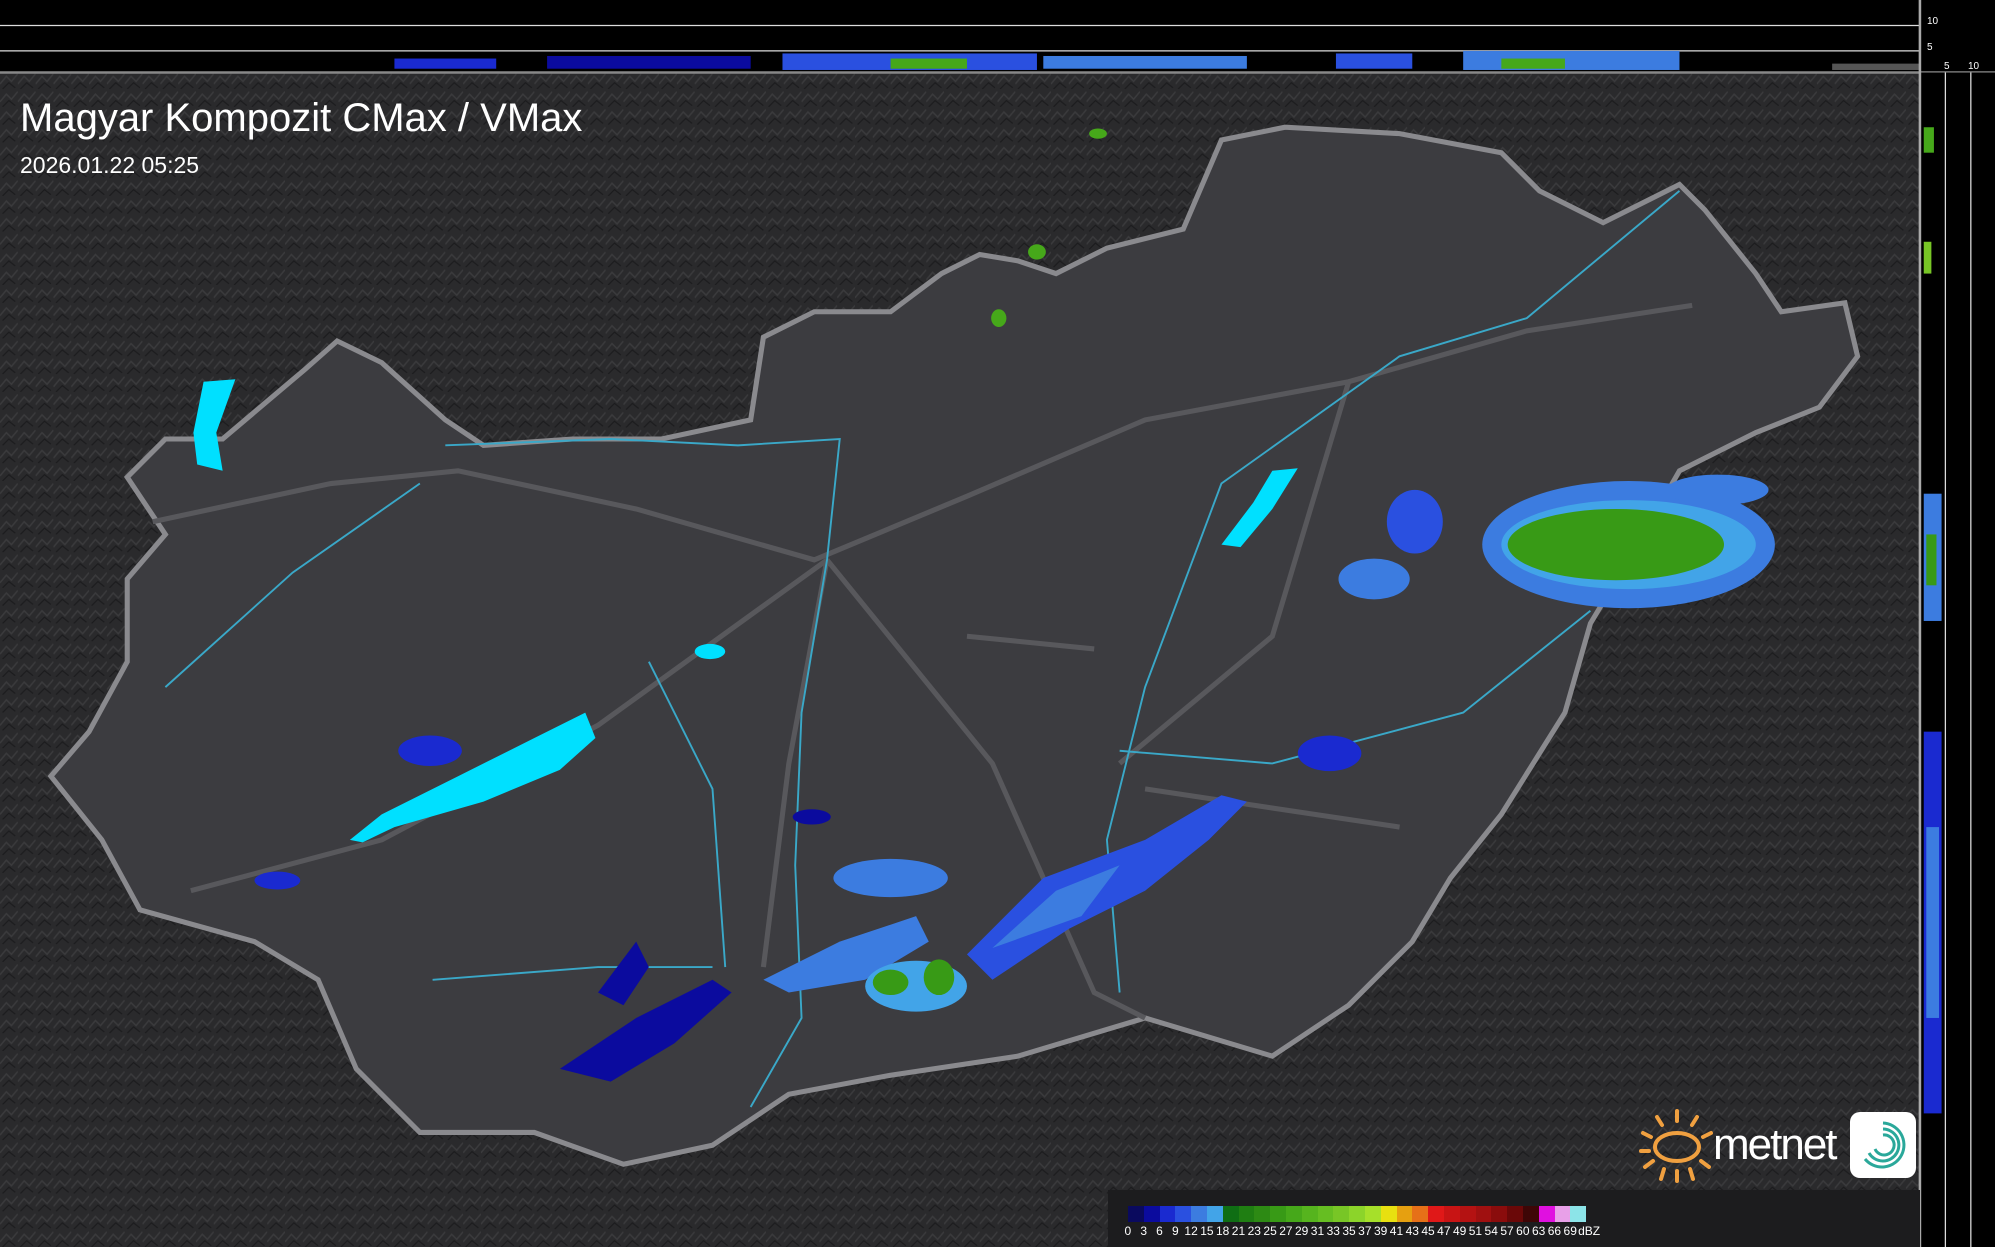  What do you see at coordinates (1157, 60) in the screenshot?
I see `top-profile-echoes` at bounding box center [1157, 60].